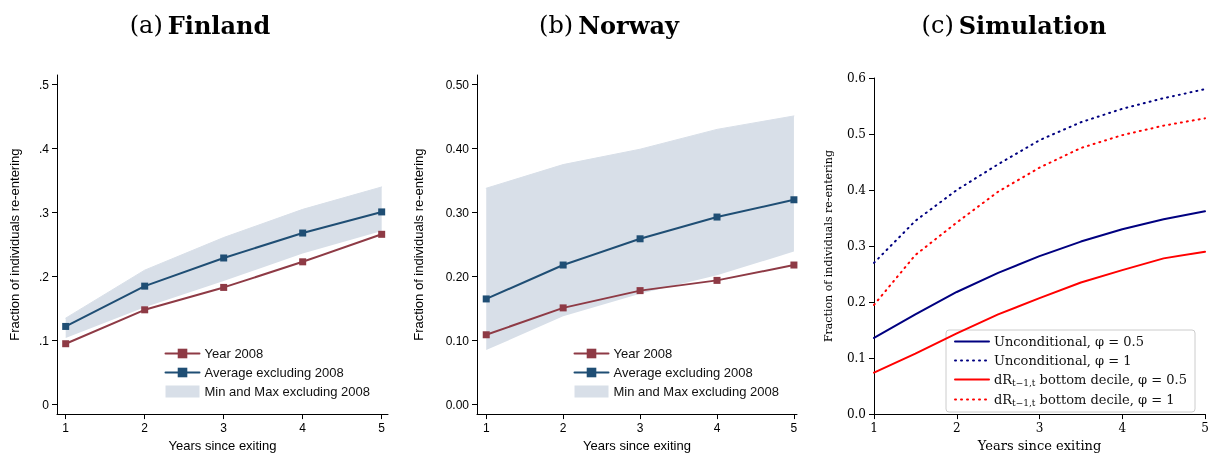 The image size is (1213, 457). I want to click on y-tick-label: .4, so click(44, 148).